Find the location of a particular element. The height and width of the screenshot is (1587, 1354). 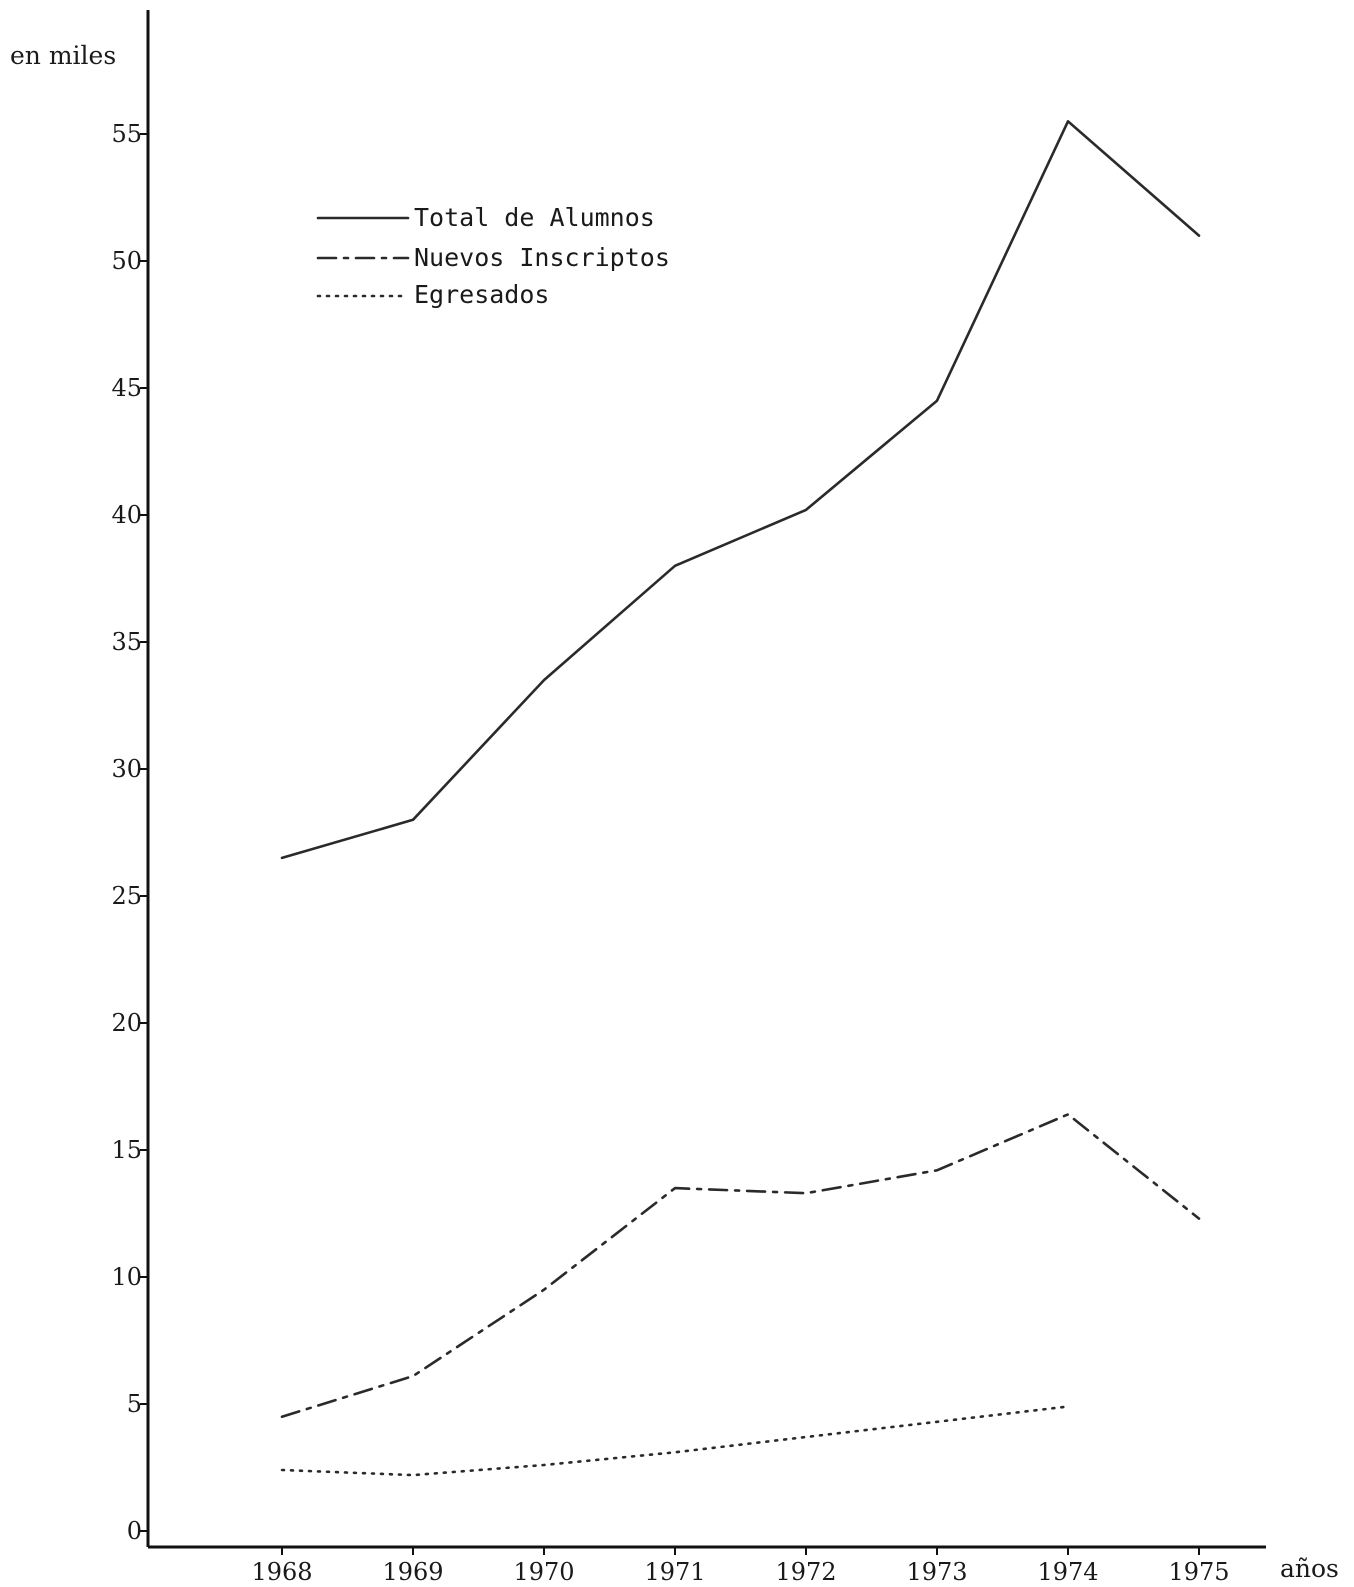

x-tick-label-1970: 1970 is located at coordinates (543, 1572).